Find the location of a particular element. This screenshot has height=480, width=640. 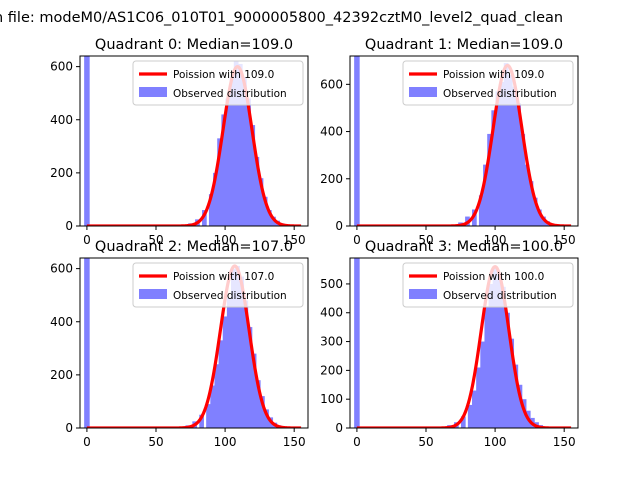

subplot-title: Quadrant 0: Median=109.0 is located at coordinates (194, 45).